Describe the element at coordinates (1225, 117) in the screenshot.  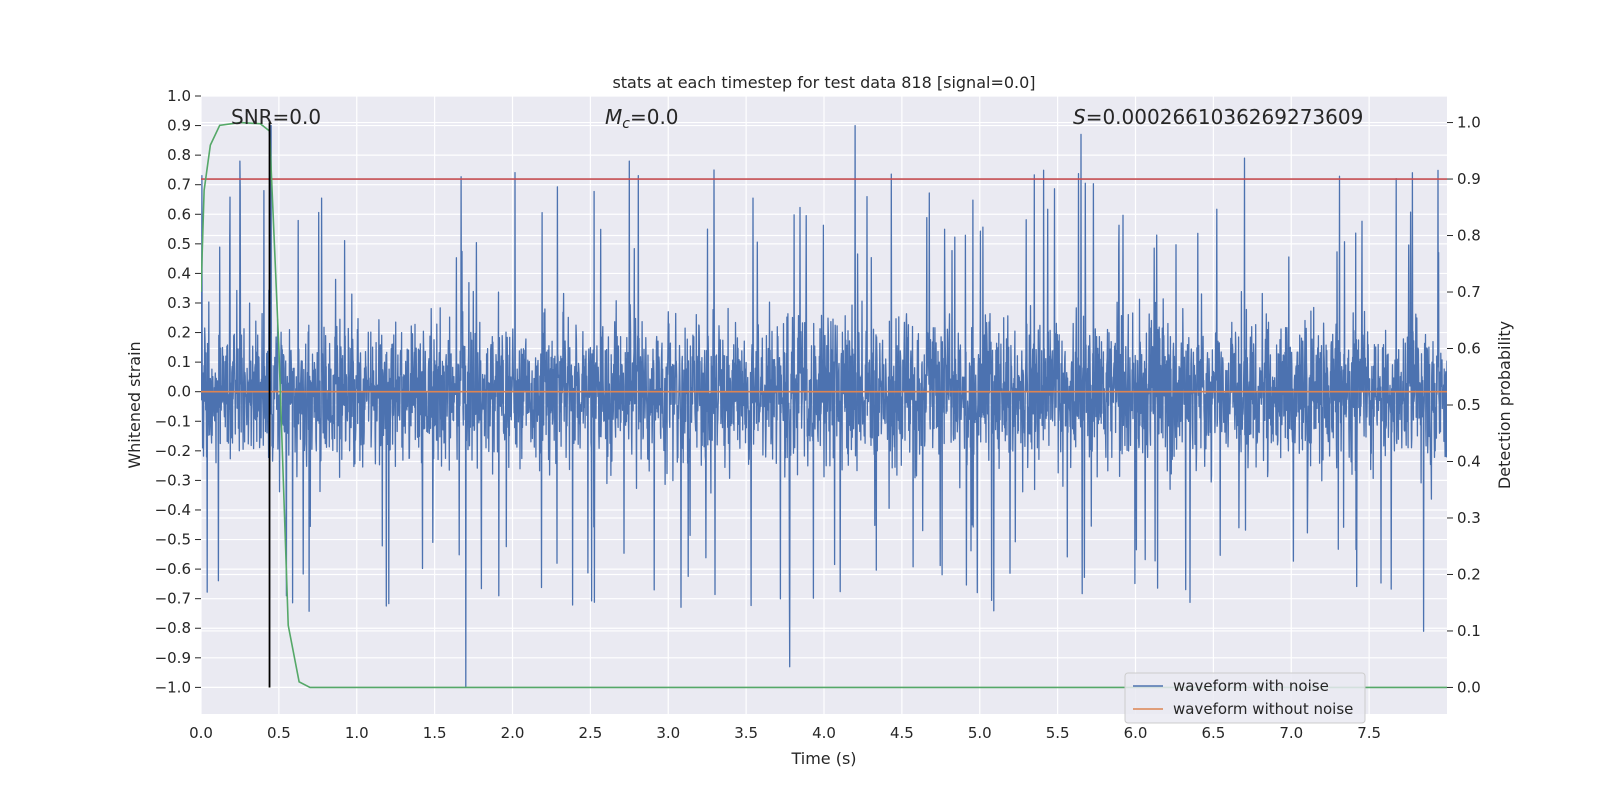
I see `s-value: =0.0002661036269273609` at that location.